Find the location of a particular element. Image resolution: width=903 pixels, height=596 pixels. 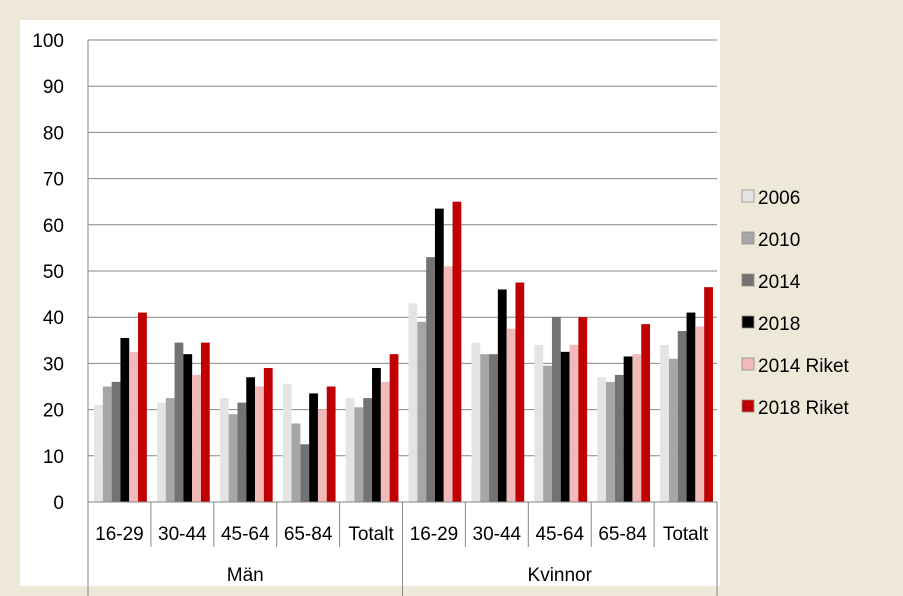

y-tick-label: 60 is located at coordinates (53, 226).